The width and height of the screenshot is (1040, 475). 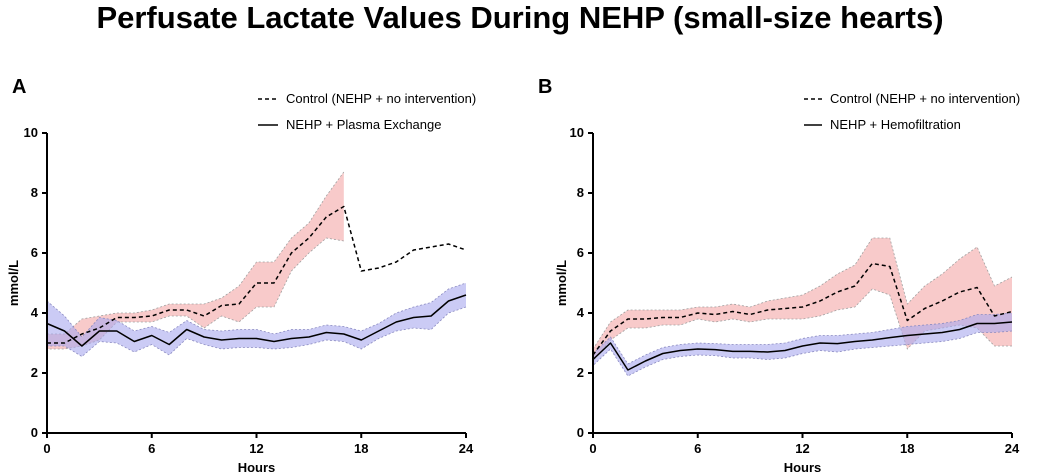 I want to click on panel-a-legend-entry-1: NEHP + Plasma Exchange, so click(x=363, y=124).